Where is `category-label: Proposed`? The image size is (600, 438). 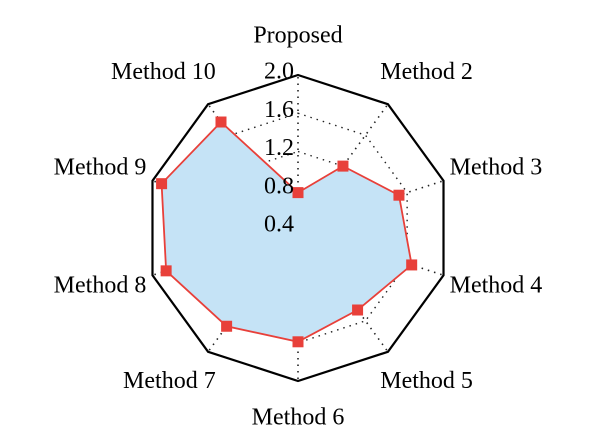
category-label: Proposed is located at coordinates (297, 36).